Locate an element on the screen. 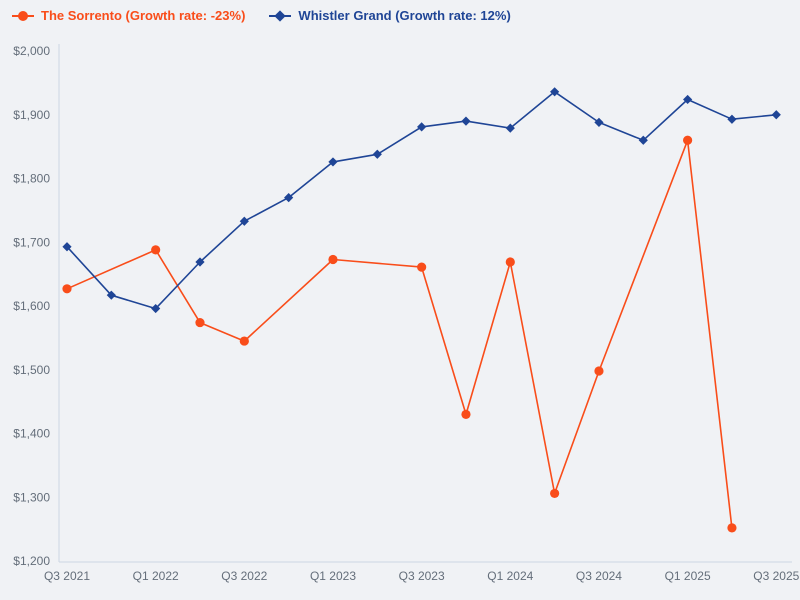 Image resolution: width=800 pixels, height=600 pixels. legend-item-sorrento: The Sorrento (Growth rate: -23%) is located at coordinates (128, 15).